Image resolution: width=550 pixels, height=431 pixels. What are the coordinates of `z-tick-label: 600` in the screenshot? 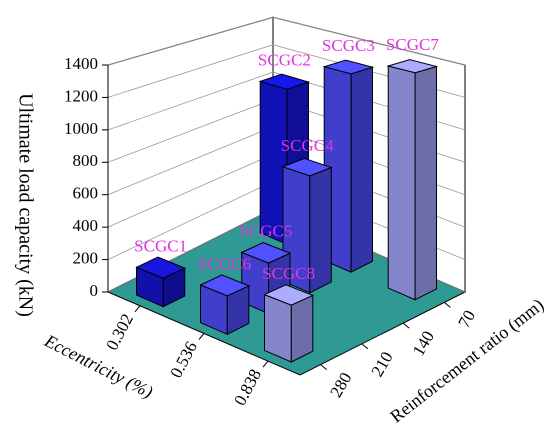 It's located at (86, 193).